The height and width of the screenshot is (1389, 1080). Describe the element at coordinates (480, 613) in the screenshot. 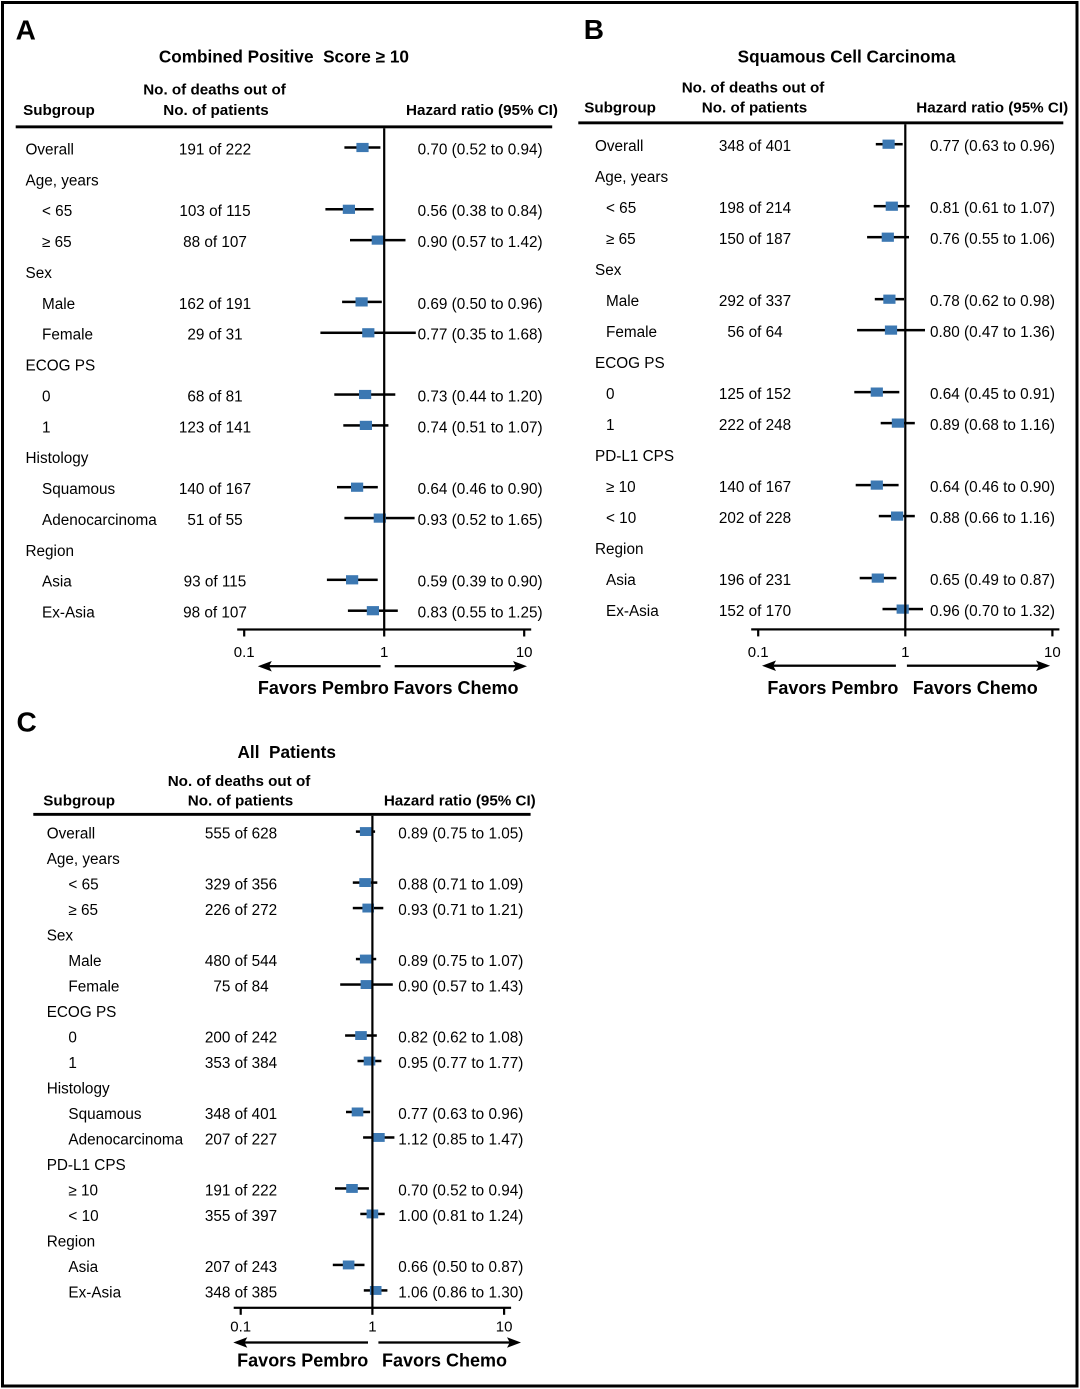

I see `svg-text: 0.83 (0.55 to 1.25)` at that location.